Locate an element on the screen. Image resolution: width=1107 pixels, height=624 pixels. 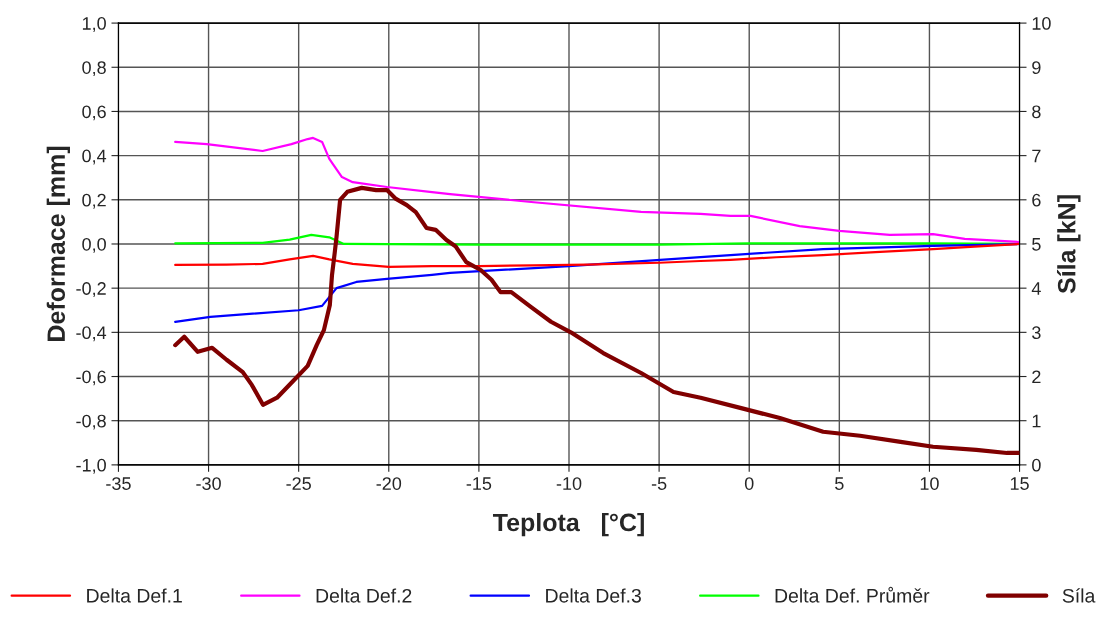
y2-tick-label: 7 is located at coordinates (1036, 156).